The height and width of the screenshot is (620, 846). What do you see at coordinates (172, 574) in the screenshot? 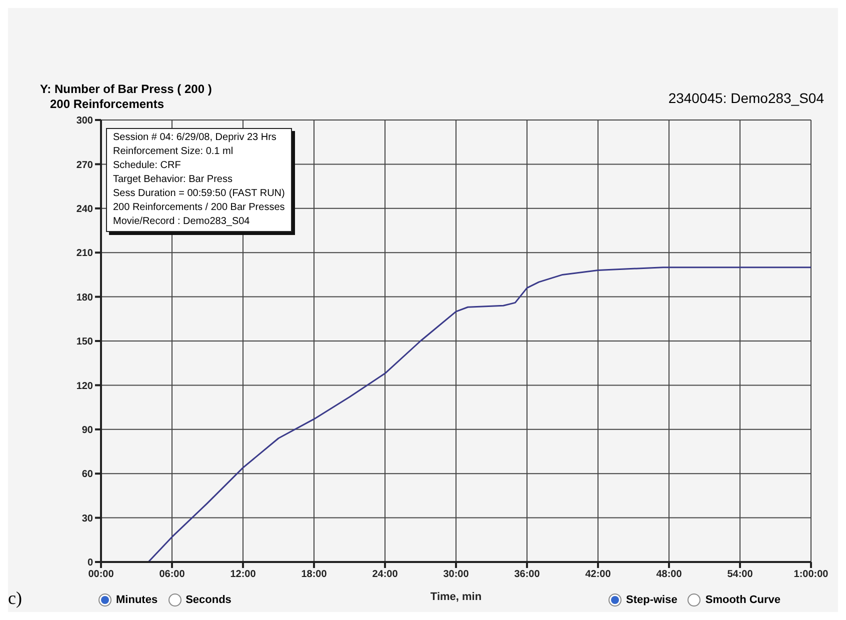
I see `x-tick-label: 06:00` at bounding box center [172, 574].